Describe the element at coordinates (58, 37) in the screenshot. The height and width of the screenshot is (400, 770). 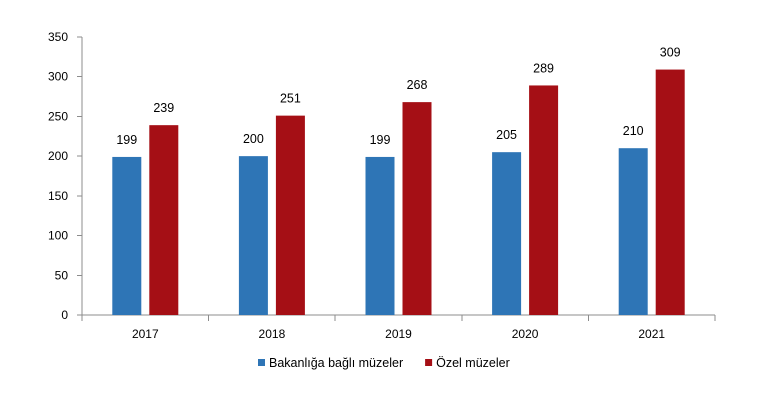
I see `y-tick-label: 350` at that location.